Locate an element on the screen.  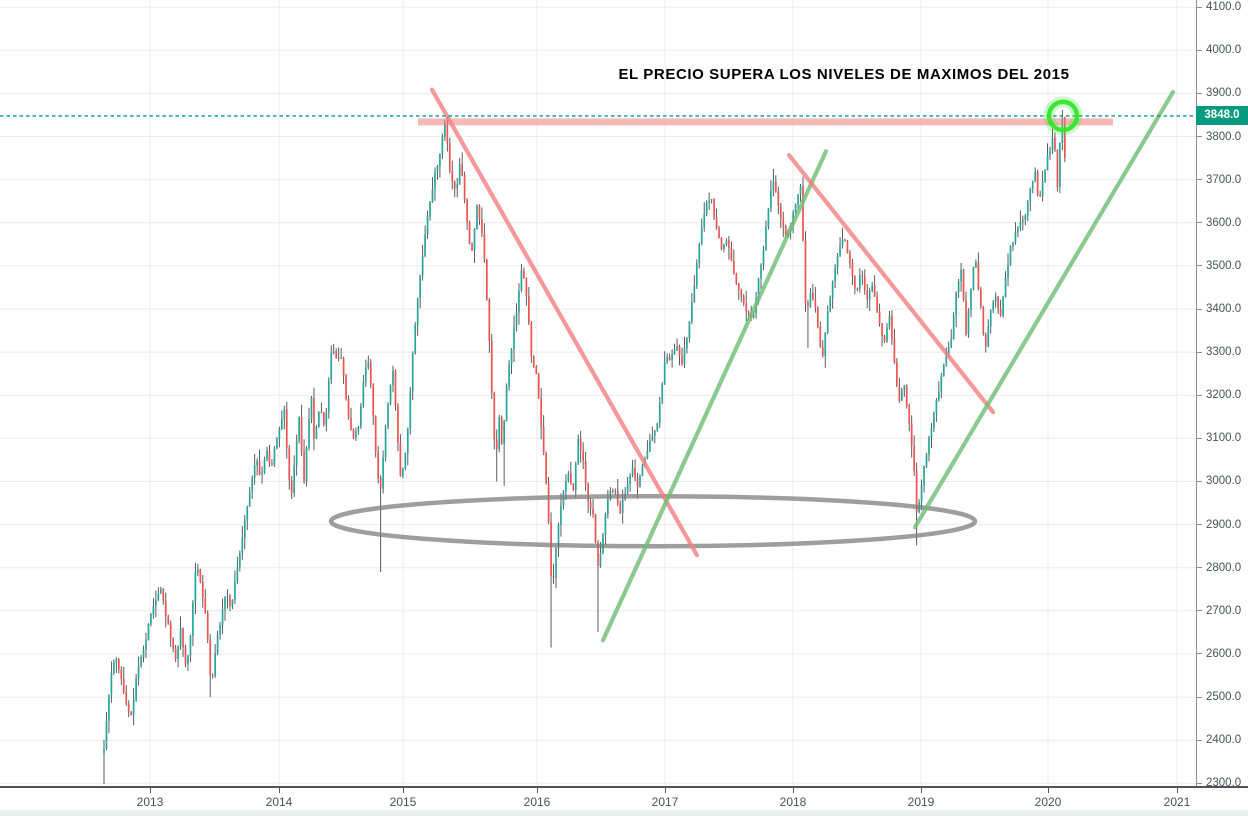
price-tick-label: 3200.0 is located at coordinates (1224, 395).